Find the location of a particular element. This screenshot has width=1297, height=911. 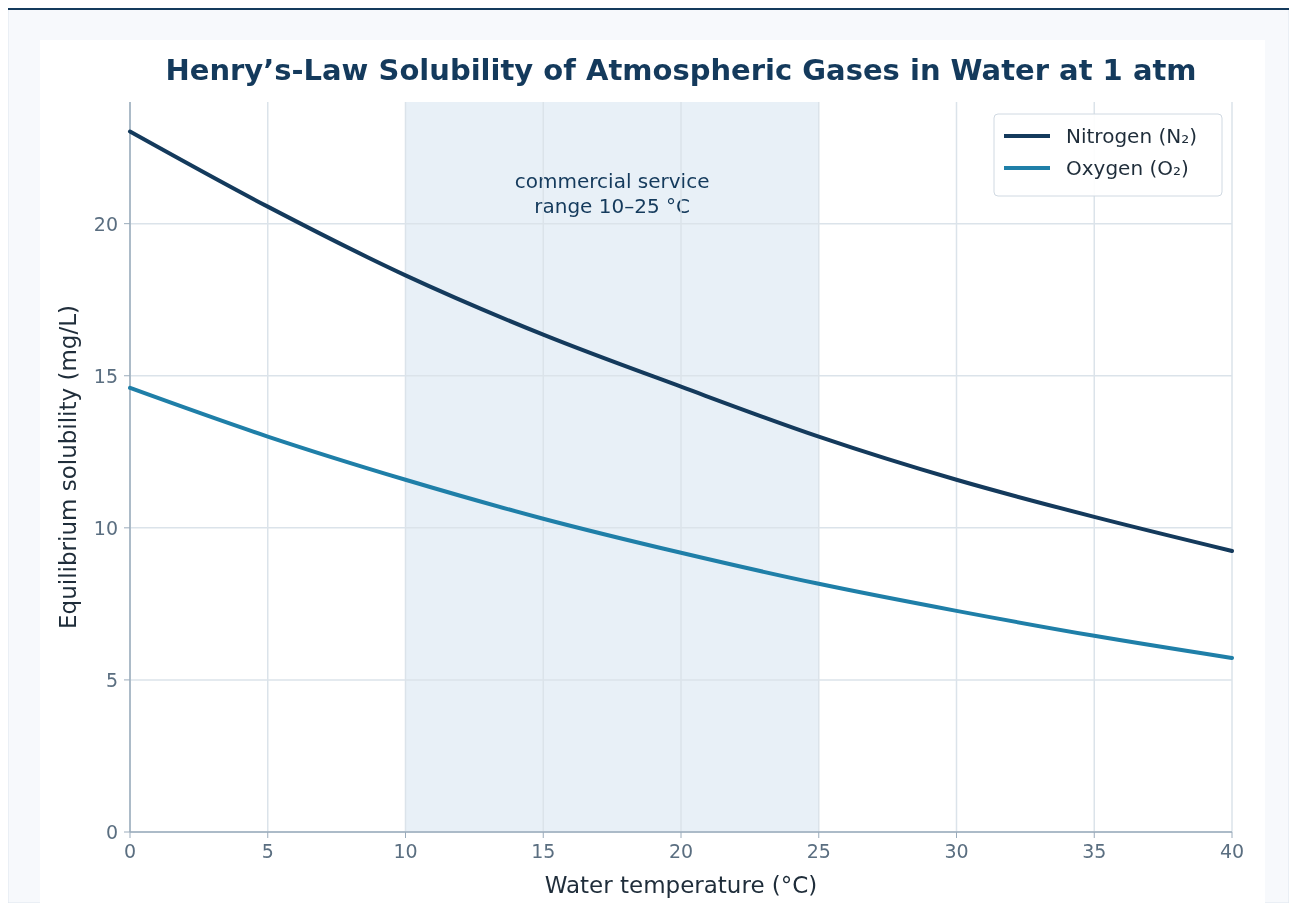

x-tick-label: 20 is located at coordinates (681, 851).